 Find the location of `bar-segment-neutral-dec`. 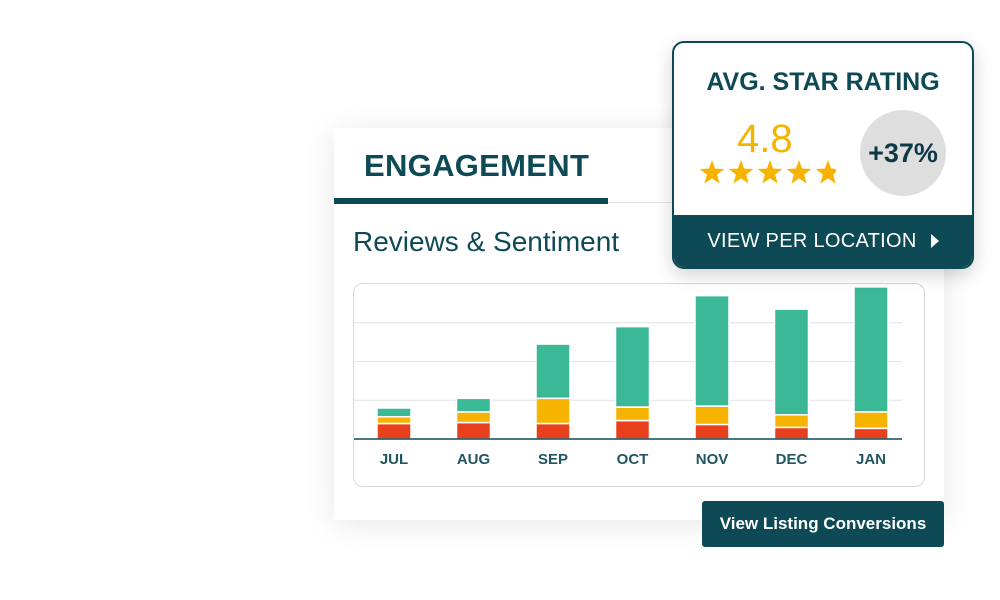

bar-segment-neutral-dec is located at coordinates (791, 421).